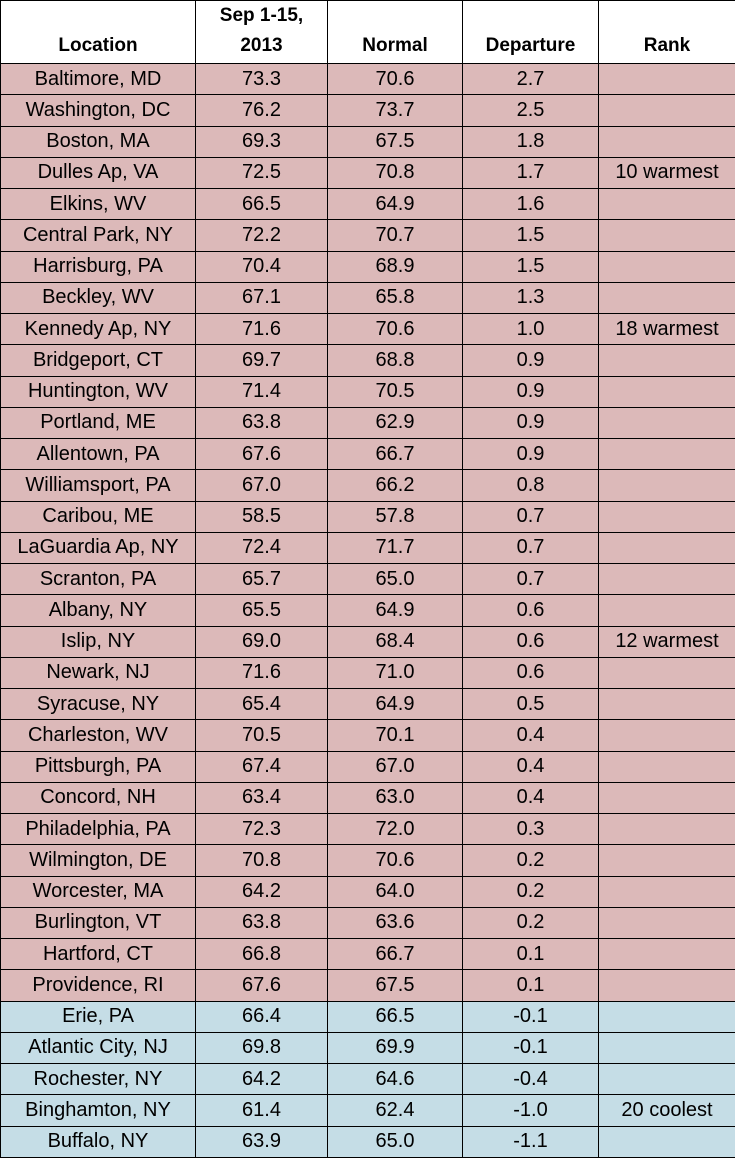 The width and height of the screenshot is (735, 1158). I want to click on period-cell: 70.8, so click(261, 860).